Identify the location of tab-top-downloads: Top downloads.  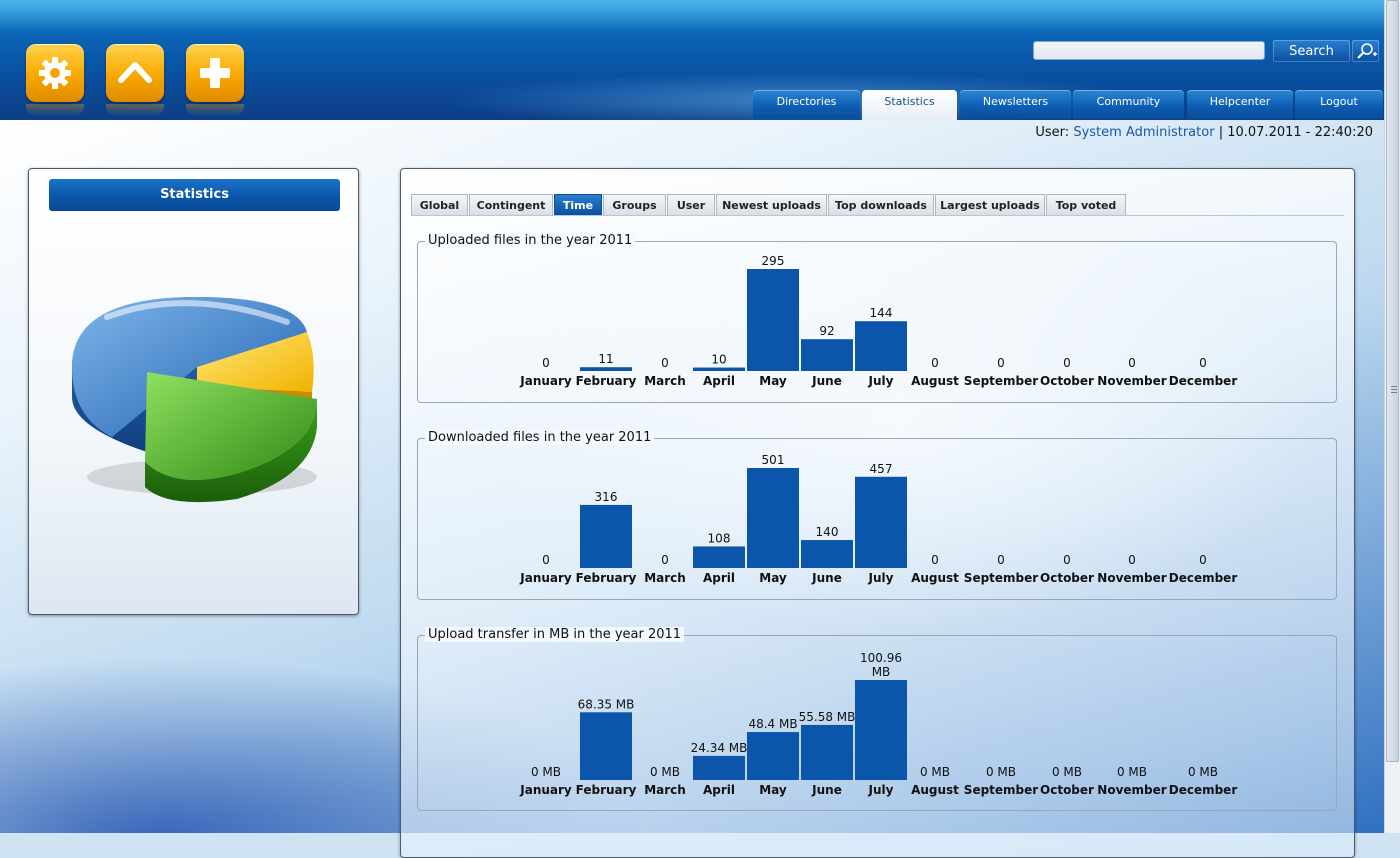
(881, 204).